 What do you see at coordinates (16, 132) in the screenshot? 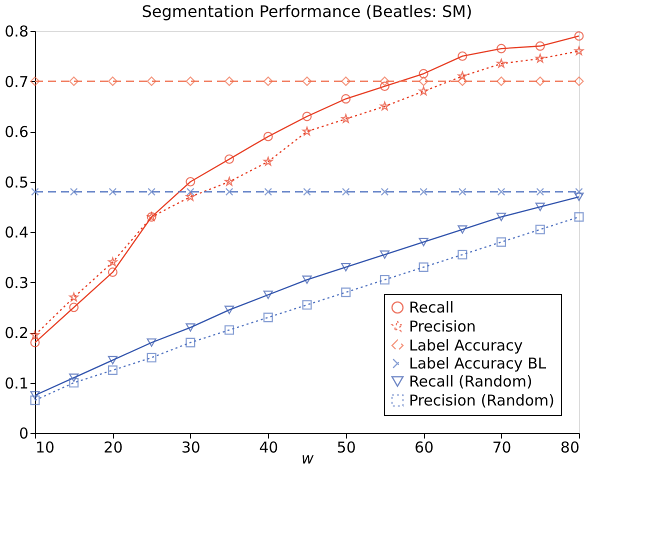
I see `y-tick-label: 0.6` at bounding box center [16, 132].